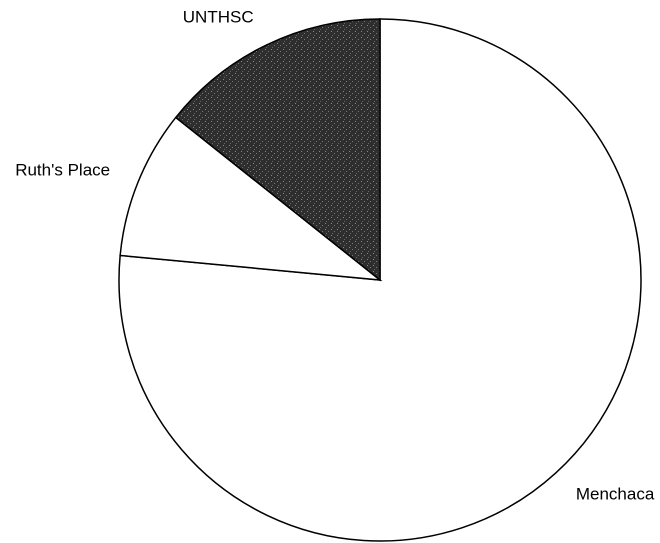  Describe the element at coordinates (218, 16) in the screenshot. I see `slice-label: UNTHSC` at that location.